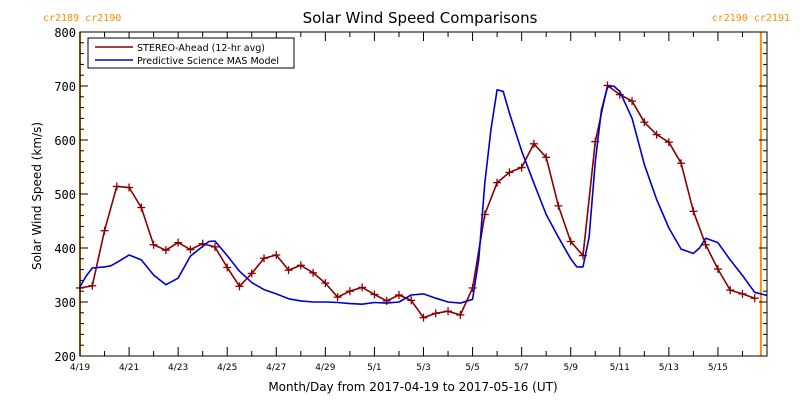  Describe the element at coordinates (208, 61) in the screenshot. I see `legend-label-mas: Predictive Science MAS Model` at that location.